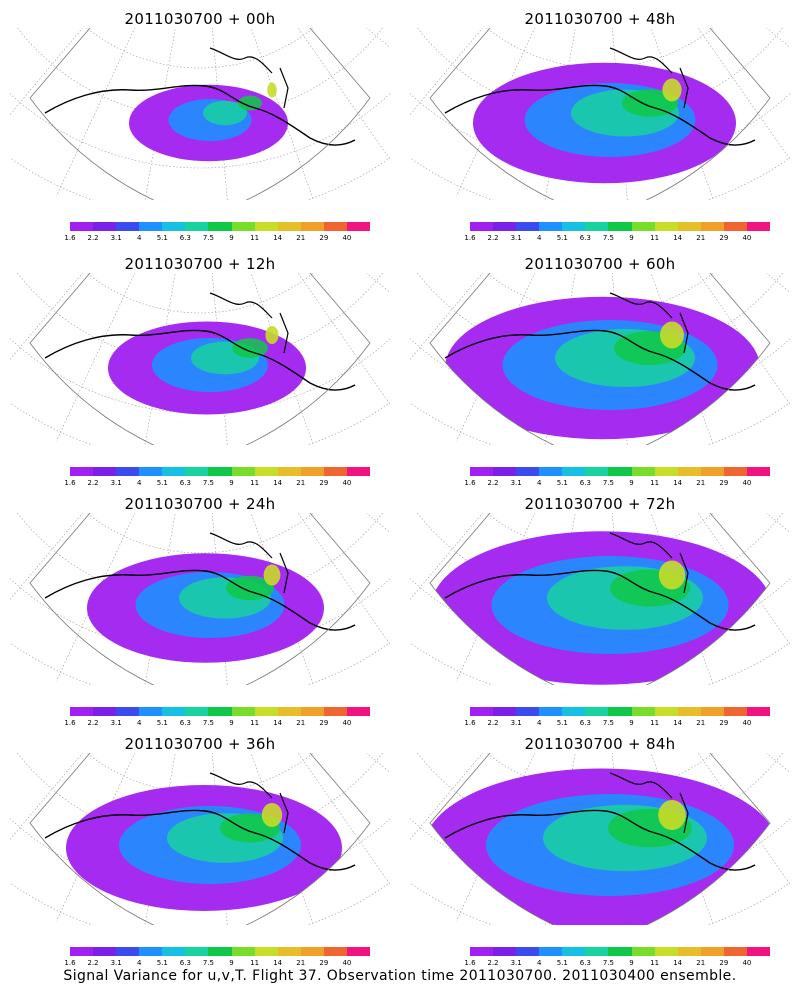 Image resolution: width=800 pixels, height=1000 pixels. I want to click on colorbar-label: 9, so click(631, 723).